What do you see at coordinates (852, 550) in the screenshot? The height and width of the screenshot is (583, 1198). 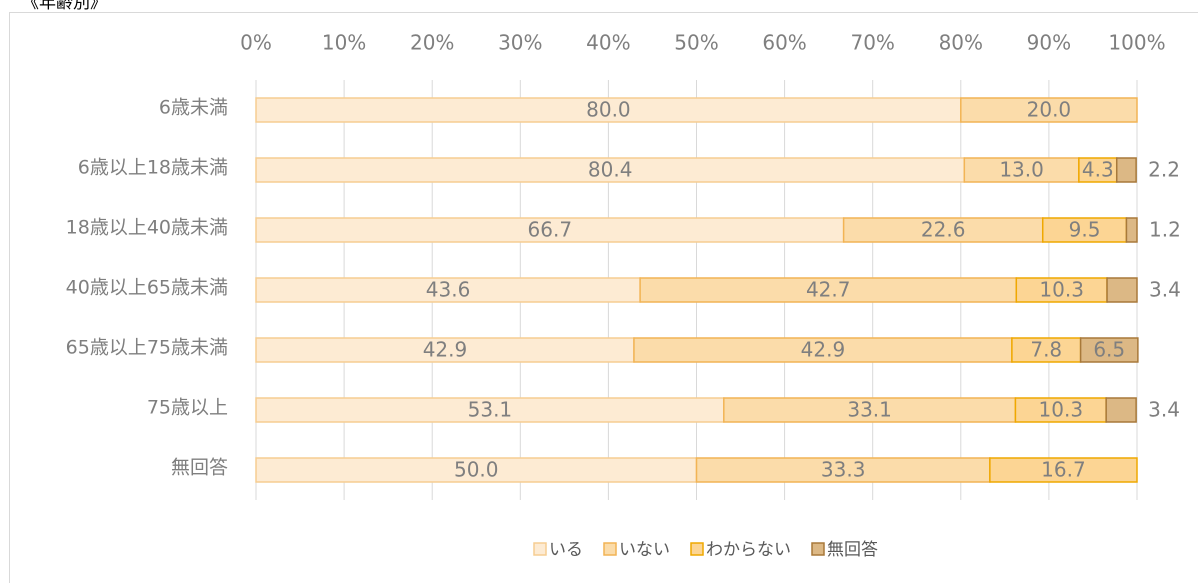 I see `legend-label: 無回答` at bounding box center [852, 550].